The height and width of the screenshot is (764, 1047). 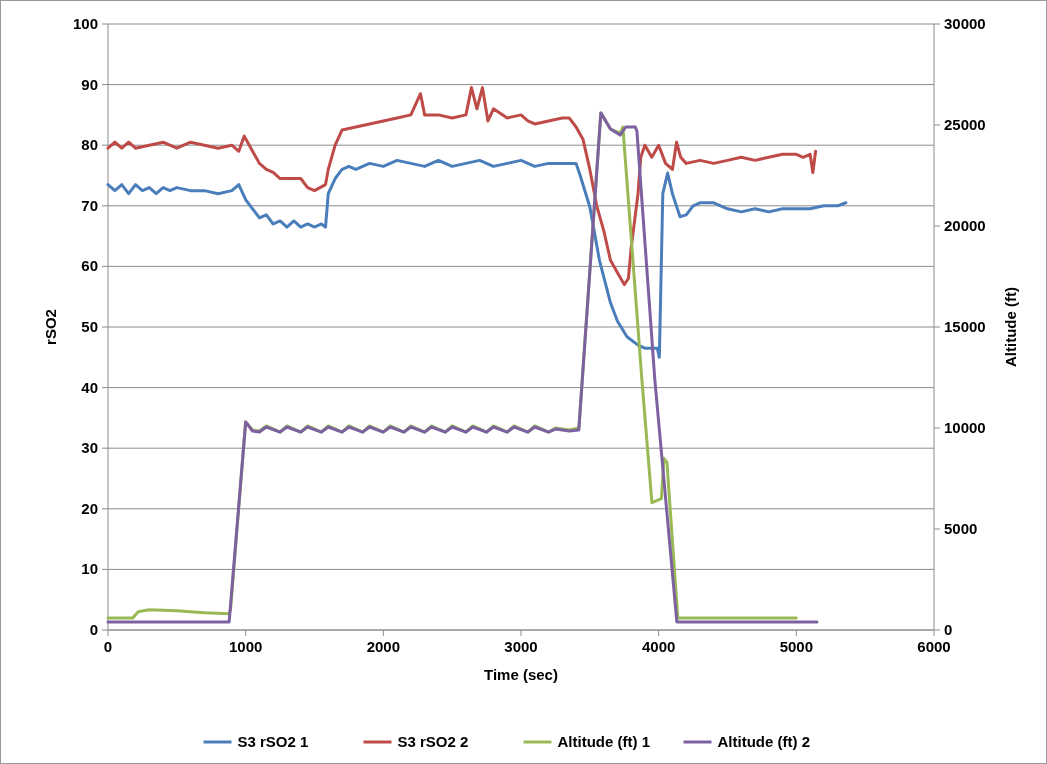 I want to click on x-tick-label: 4000, so click(x=658, y=646).